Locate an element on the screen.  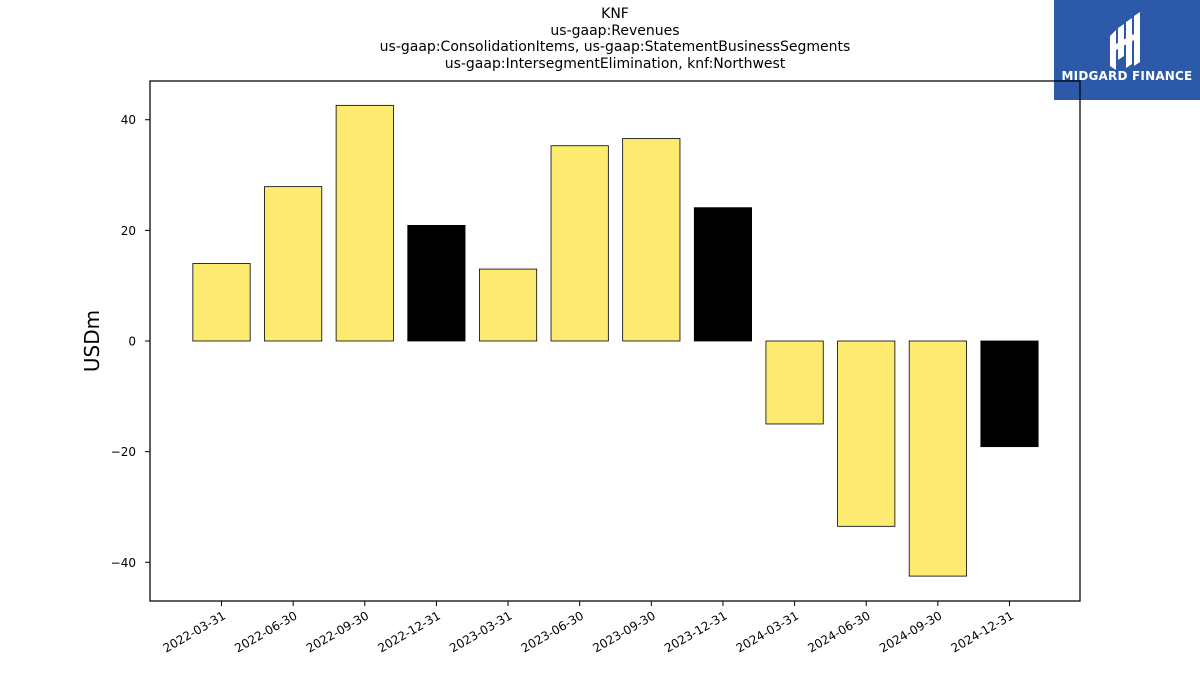
midgard-finance-logo: MIDGARD FINANCE is located at coordinates (1127, 50).